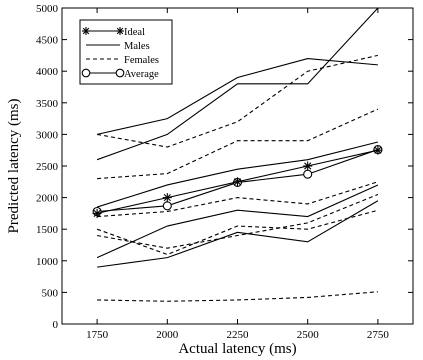  What do you see at coordinates (237, 349) in the screenshot?
I see `x-axis-title: Actual latency (ms)` at bounding box center [237, 349].